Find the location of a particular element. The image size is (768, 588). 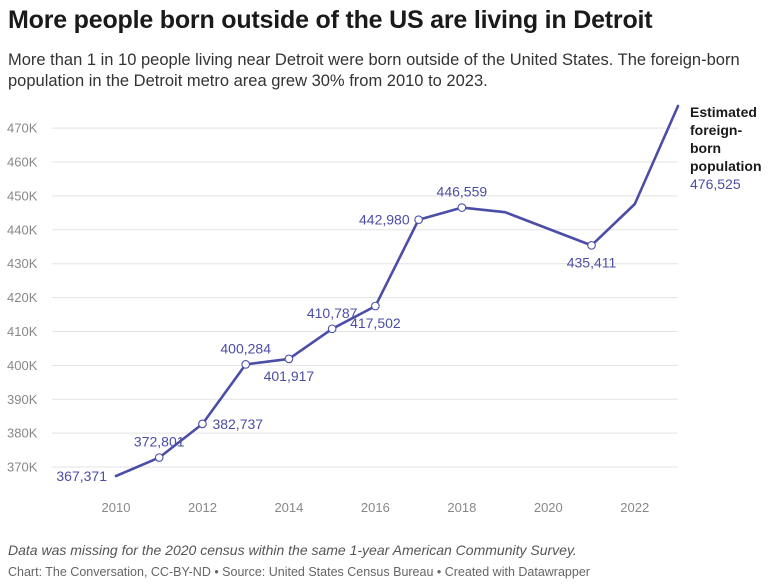

y-tick-label: 370K is located at coordinates (22, 467).